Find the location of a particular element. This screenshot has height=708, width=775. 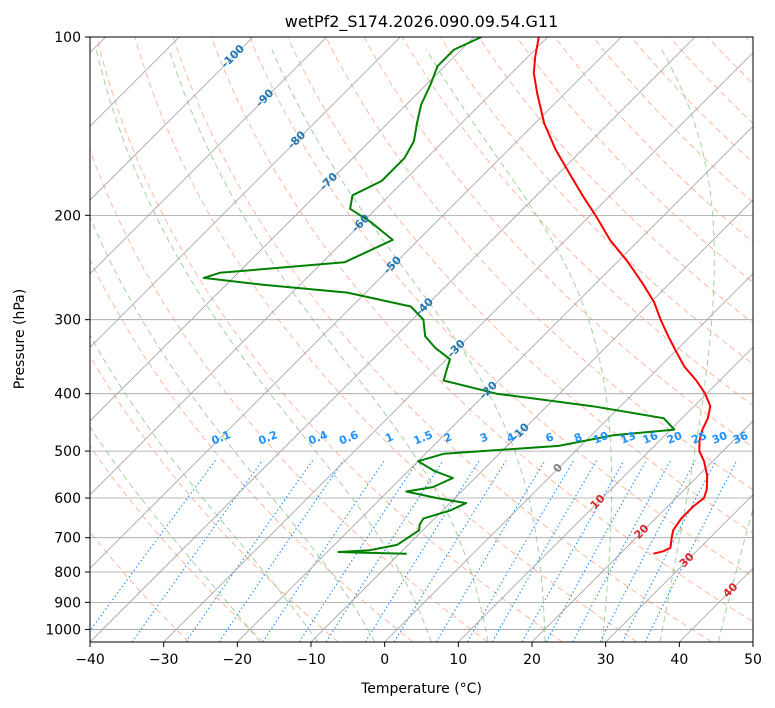

mixing-ratio-label: 3 is located at coordinates (484, 437).